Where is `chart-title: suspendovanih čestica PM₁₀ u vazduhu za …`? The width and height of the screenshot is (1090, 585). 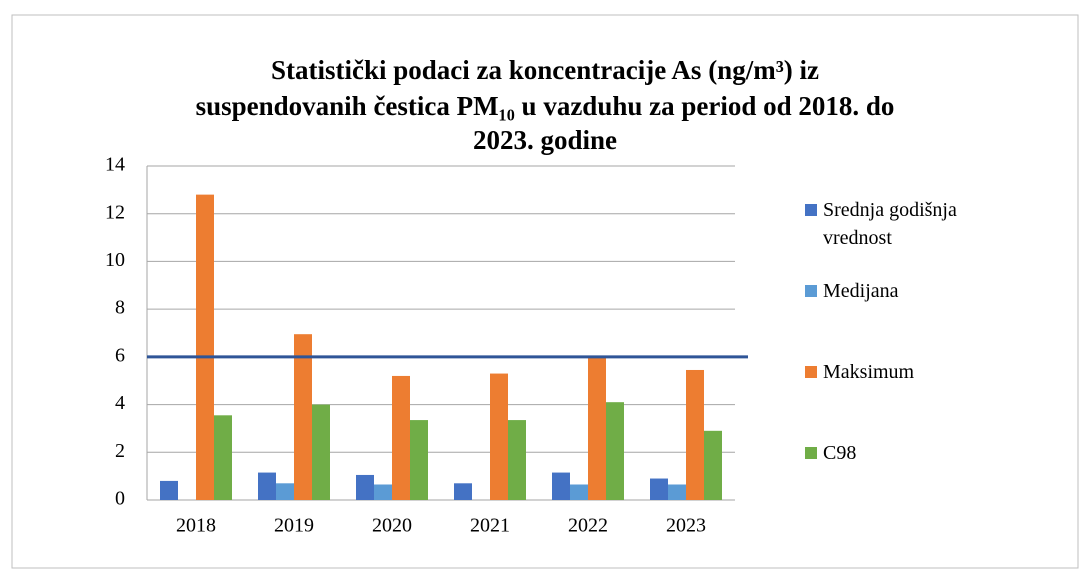
chart-title: suspendovanih čestica PM₁₀ u vazduhu za … is located at coordinates (545, 106).